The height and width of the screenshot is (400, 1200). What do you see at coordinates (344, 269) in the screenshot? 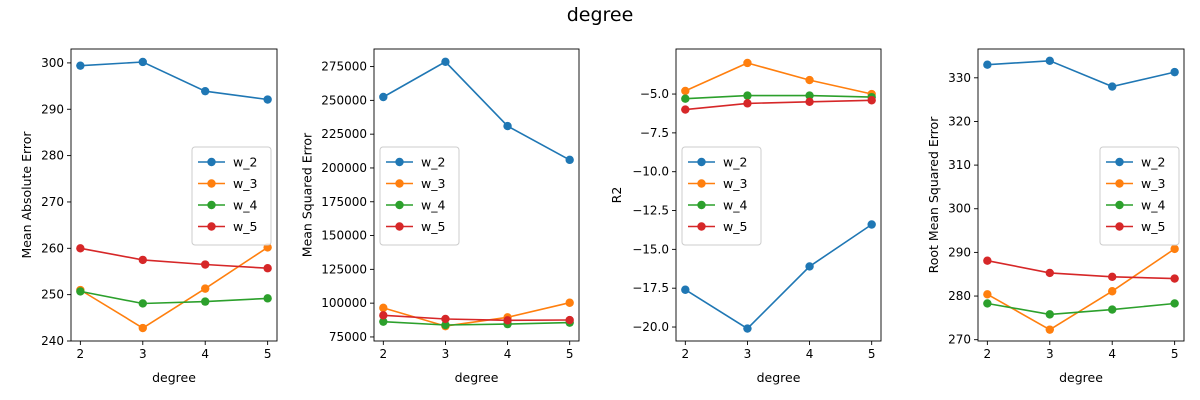
I see `y-tick-label: 125000` at bounding box center [344, 269].